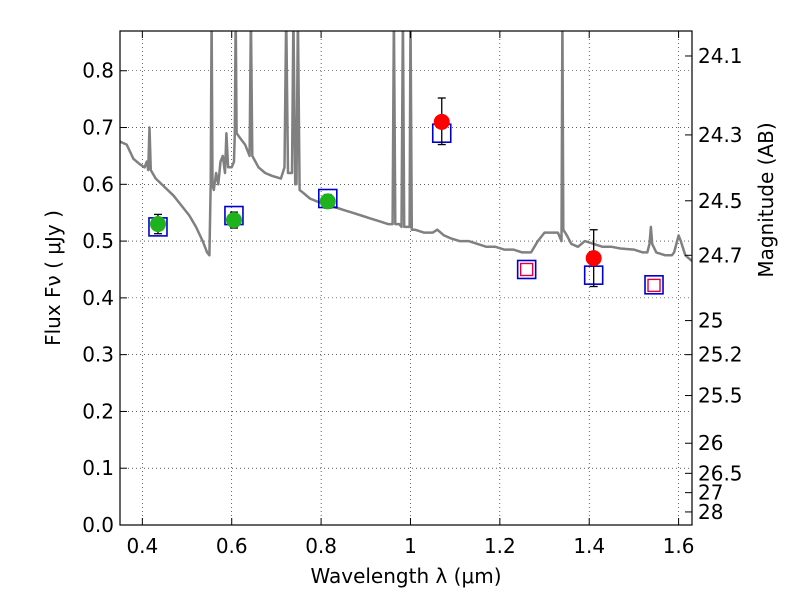  I want to click on right-tick-label: 24.3, so click(720, 135).